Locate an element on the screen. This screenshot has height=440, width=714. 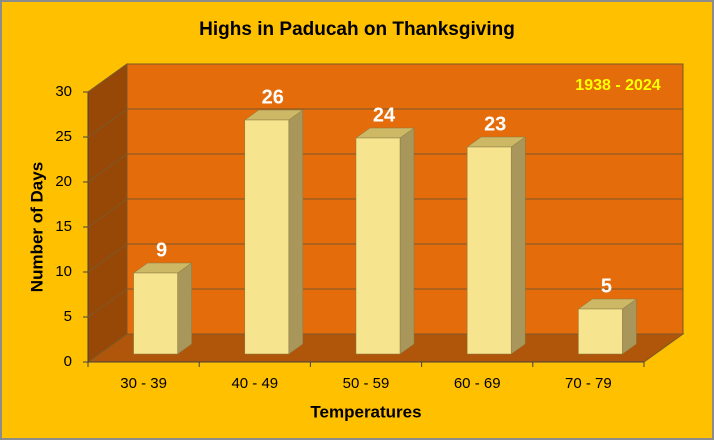
value-label: 26 is located at coordinates (273, 97).